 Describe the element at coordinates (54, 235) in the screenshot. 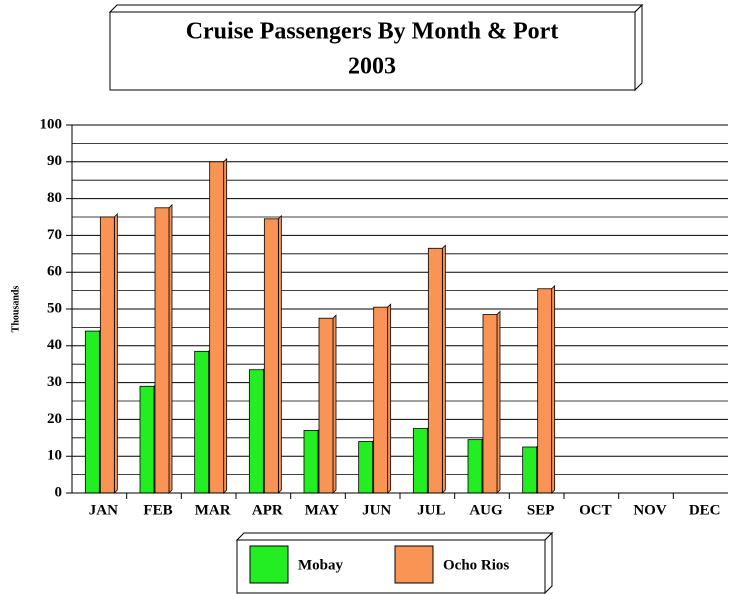

I see `y-tick-label: 70` at that location.